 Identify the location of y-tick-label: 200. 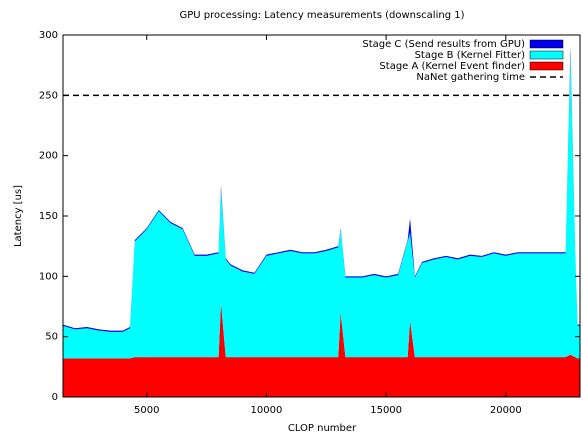
(48, 156).